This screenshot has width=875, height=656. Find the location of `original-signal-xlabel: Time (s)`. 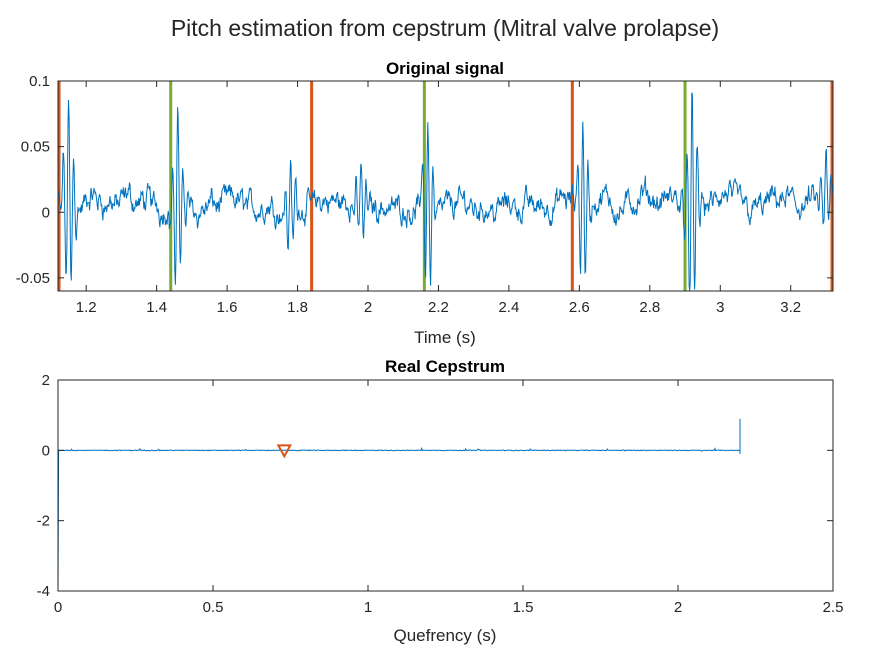

original-signal-xlabel: Time (s) is located at coordinates (445, 337).